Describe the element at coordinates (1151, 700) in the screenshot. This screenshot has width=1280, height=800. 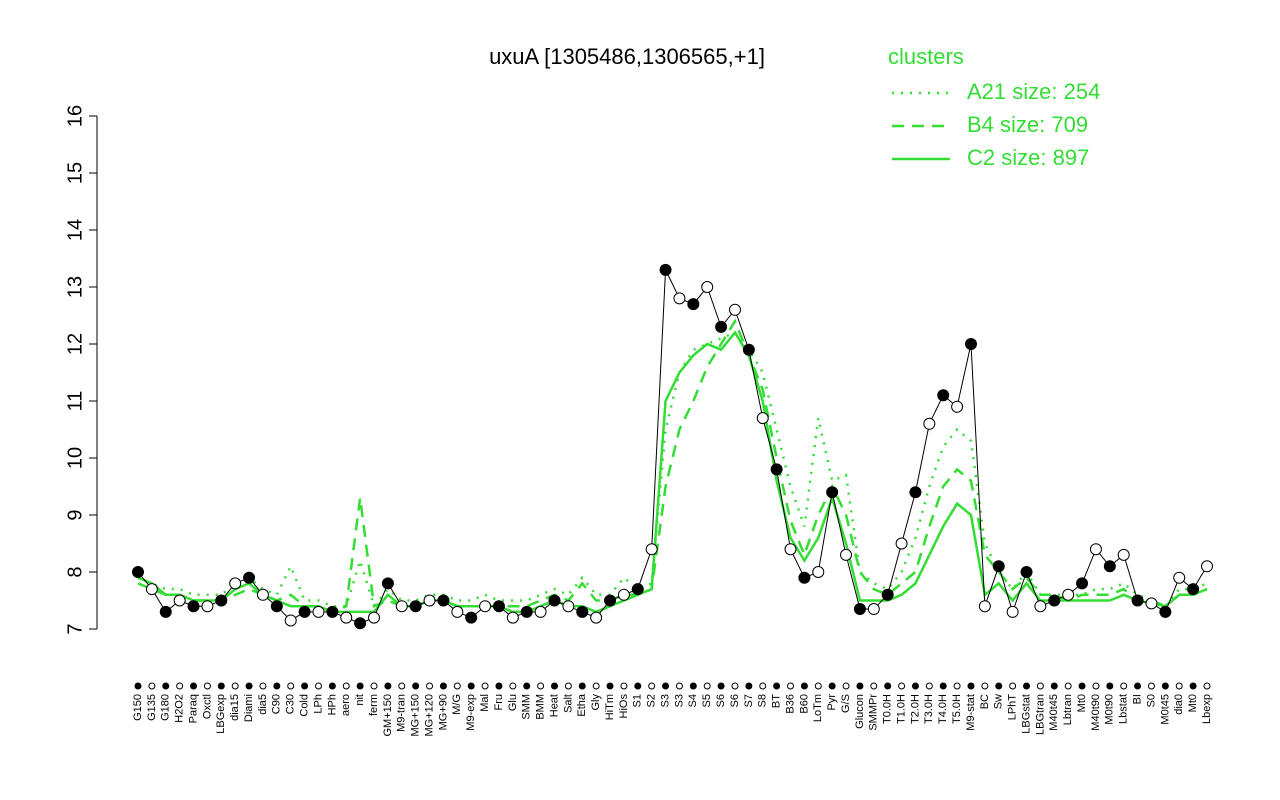
I see `x-tick-label: S0` at that location.